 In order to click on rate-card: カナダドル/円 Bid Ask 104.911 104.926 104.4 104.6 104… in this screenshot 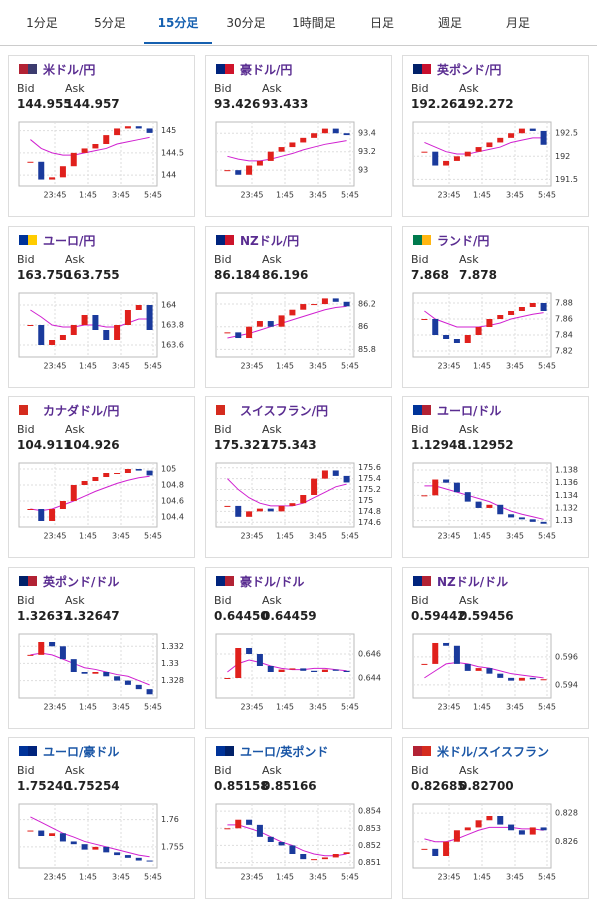, I will do `click(101, 477)`.